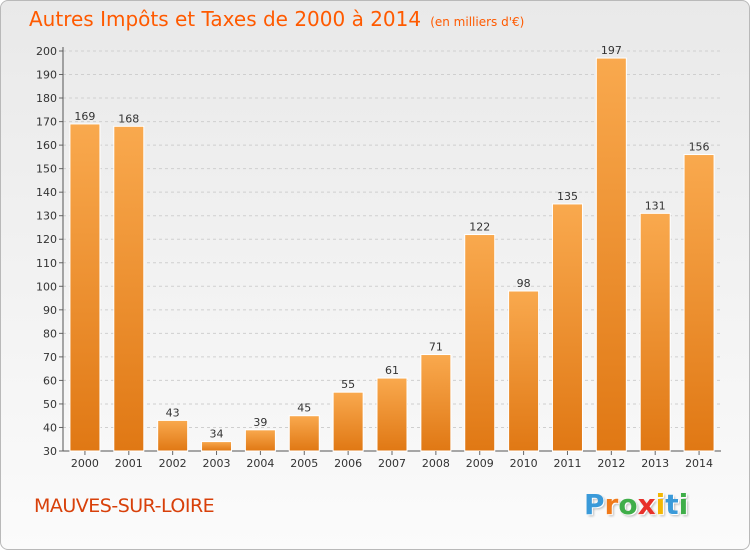 This screenshot has height=550, width=750. Describe the element at coordinates (46, 216) in the screenshot. I see `y-tick-label: 130` at that location.